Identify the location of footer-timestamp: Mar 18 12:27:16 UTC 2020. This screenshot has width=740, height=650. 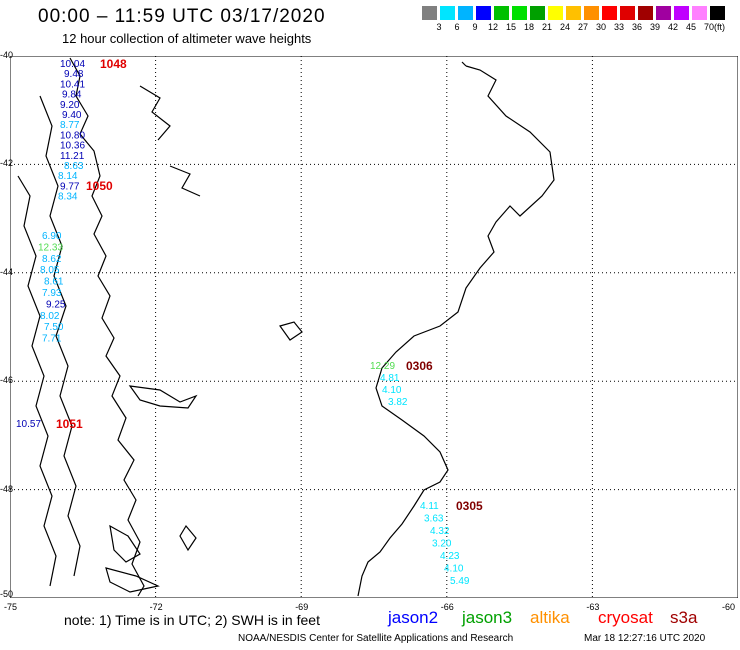
(645, 638).